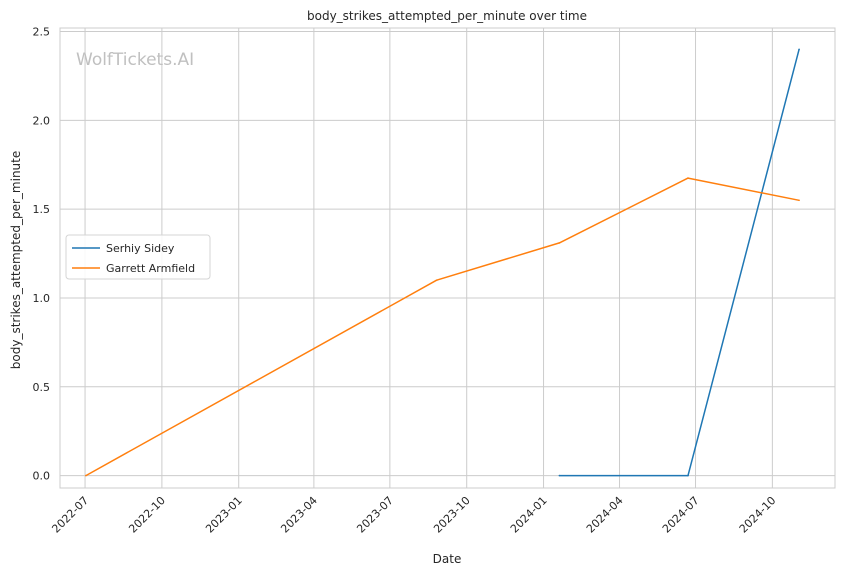 The image size is (844, 575). Describe the element at coordinates (42, 298) in the screenshot. I see `y-tick-label: 1.0` at that location.